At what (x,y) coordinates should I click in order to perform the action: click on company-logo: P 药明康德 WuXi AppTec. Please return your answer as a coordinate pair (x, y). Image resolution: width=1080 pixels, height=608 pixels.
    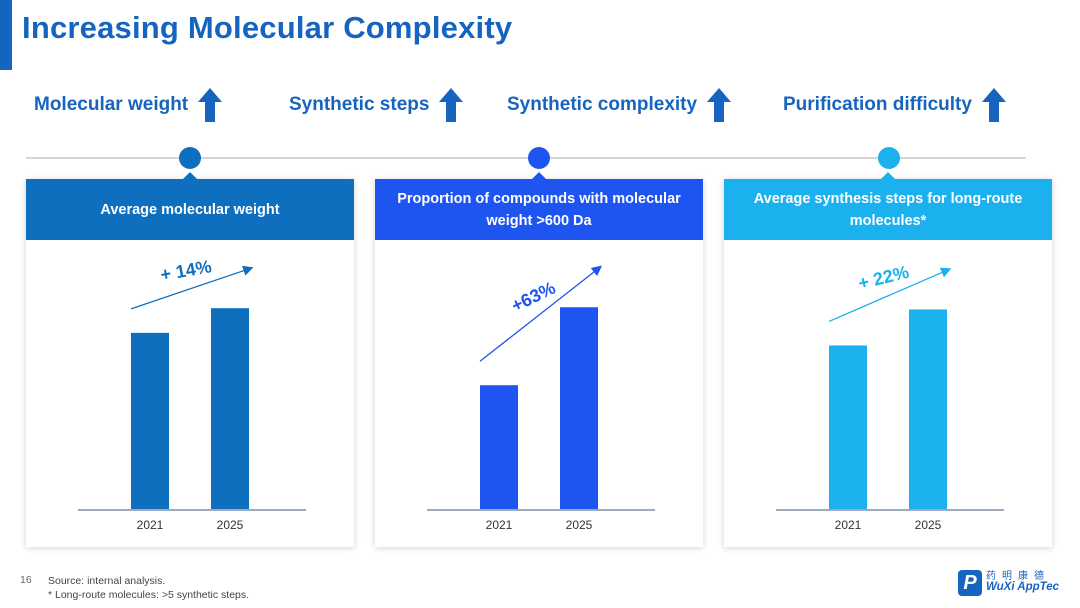
    Looking at the image, I should click on (1008, 583).